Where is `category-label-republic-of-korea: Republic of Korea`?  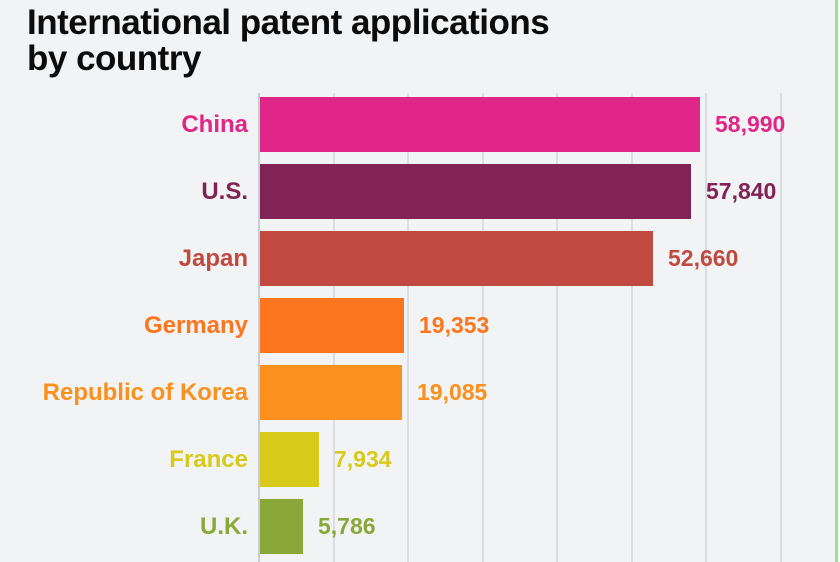
category-label-republic-of-korea: Republic of Korea is located at coordinates (145, 392).